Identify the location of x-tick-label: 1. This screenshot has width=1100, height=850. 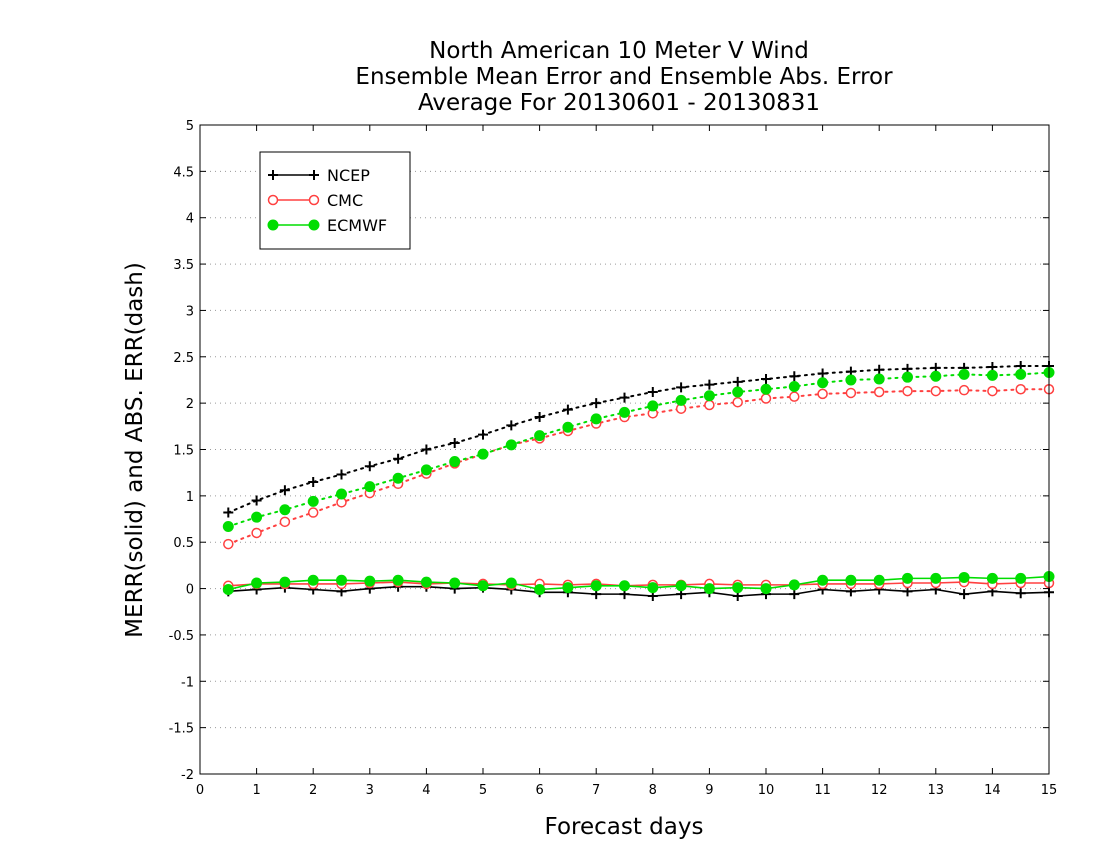
(256, 790).